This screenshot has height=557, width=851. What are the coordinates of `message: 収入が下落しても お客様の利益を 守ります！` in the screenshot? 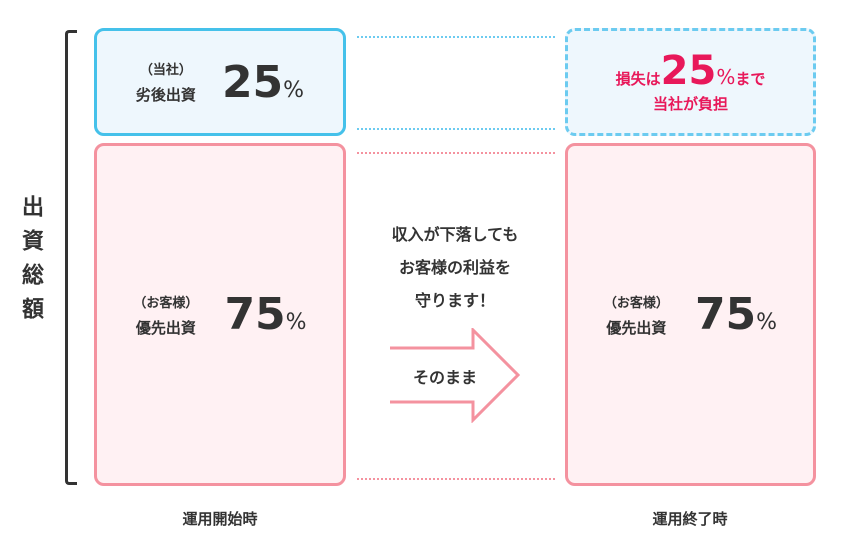 It's located at (455, 267).